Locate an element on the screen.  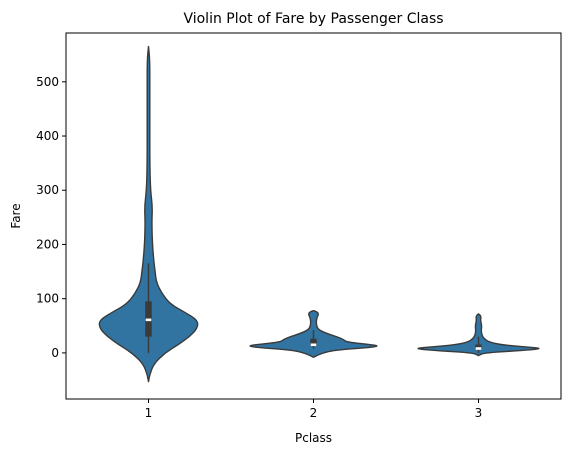
y-tick-label: 500 is located at coordinates (47, 82).